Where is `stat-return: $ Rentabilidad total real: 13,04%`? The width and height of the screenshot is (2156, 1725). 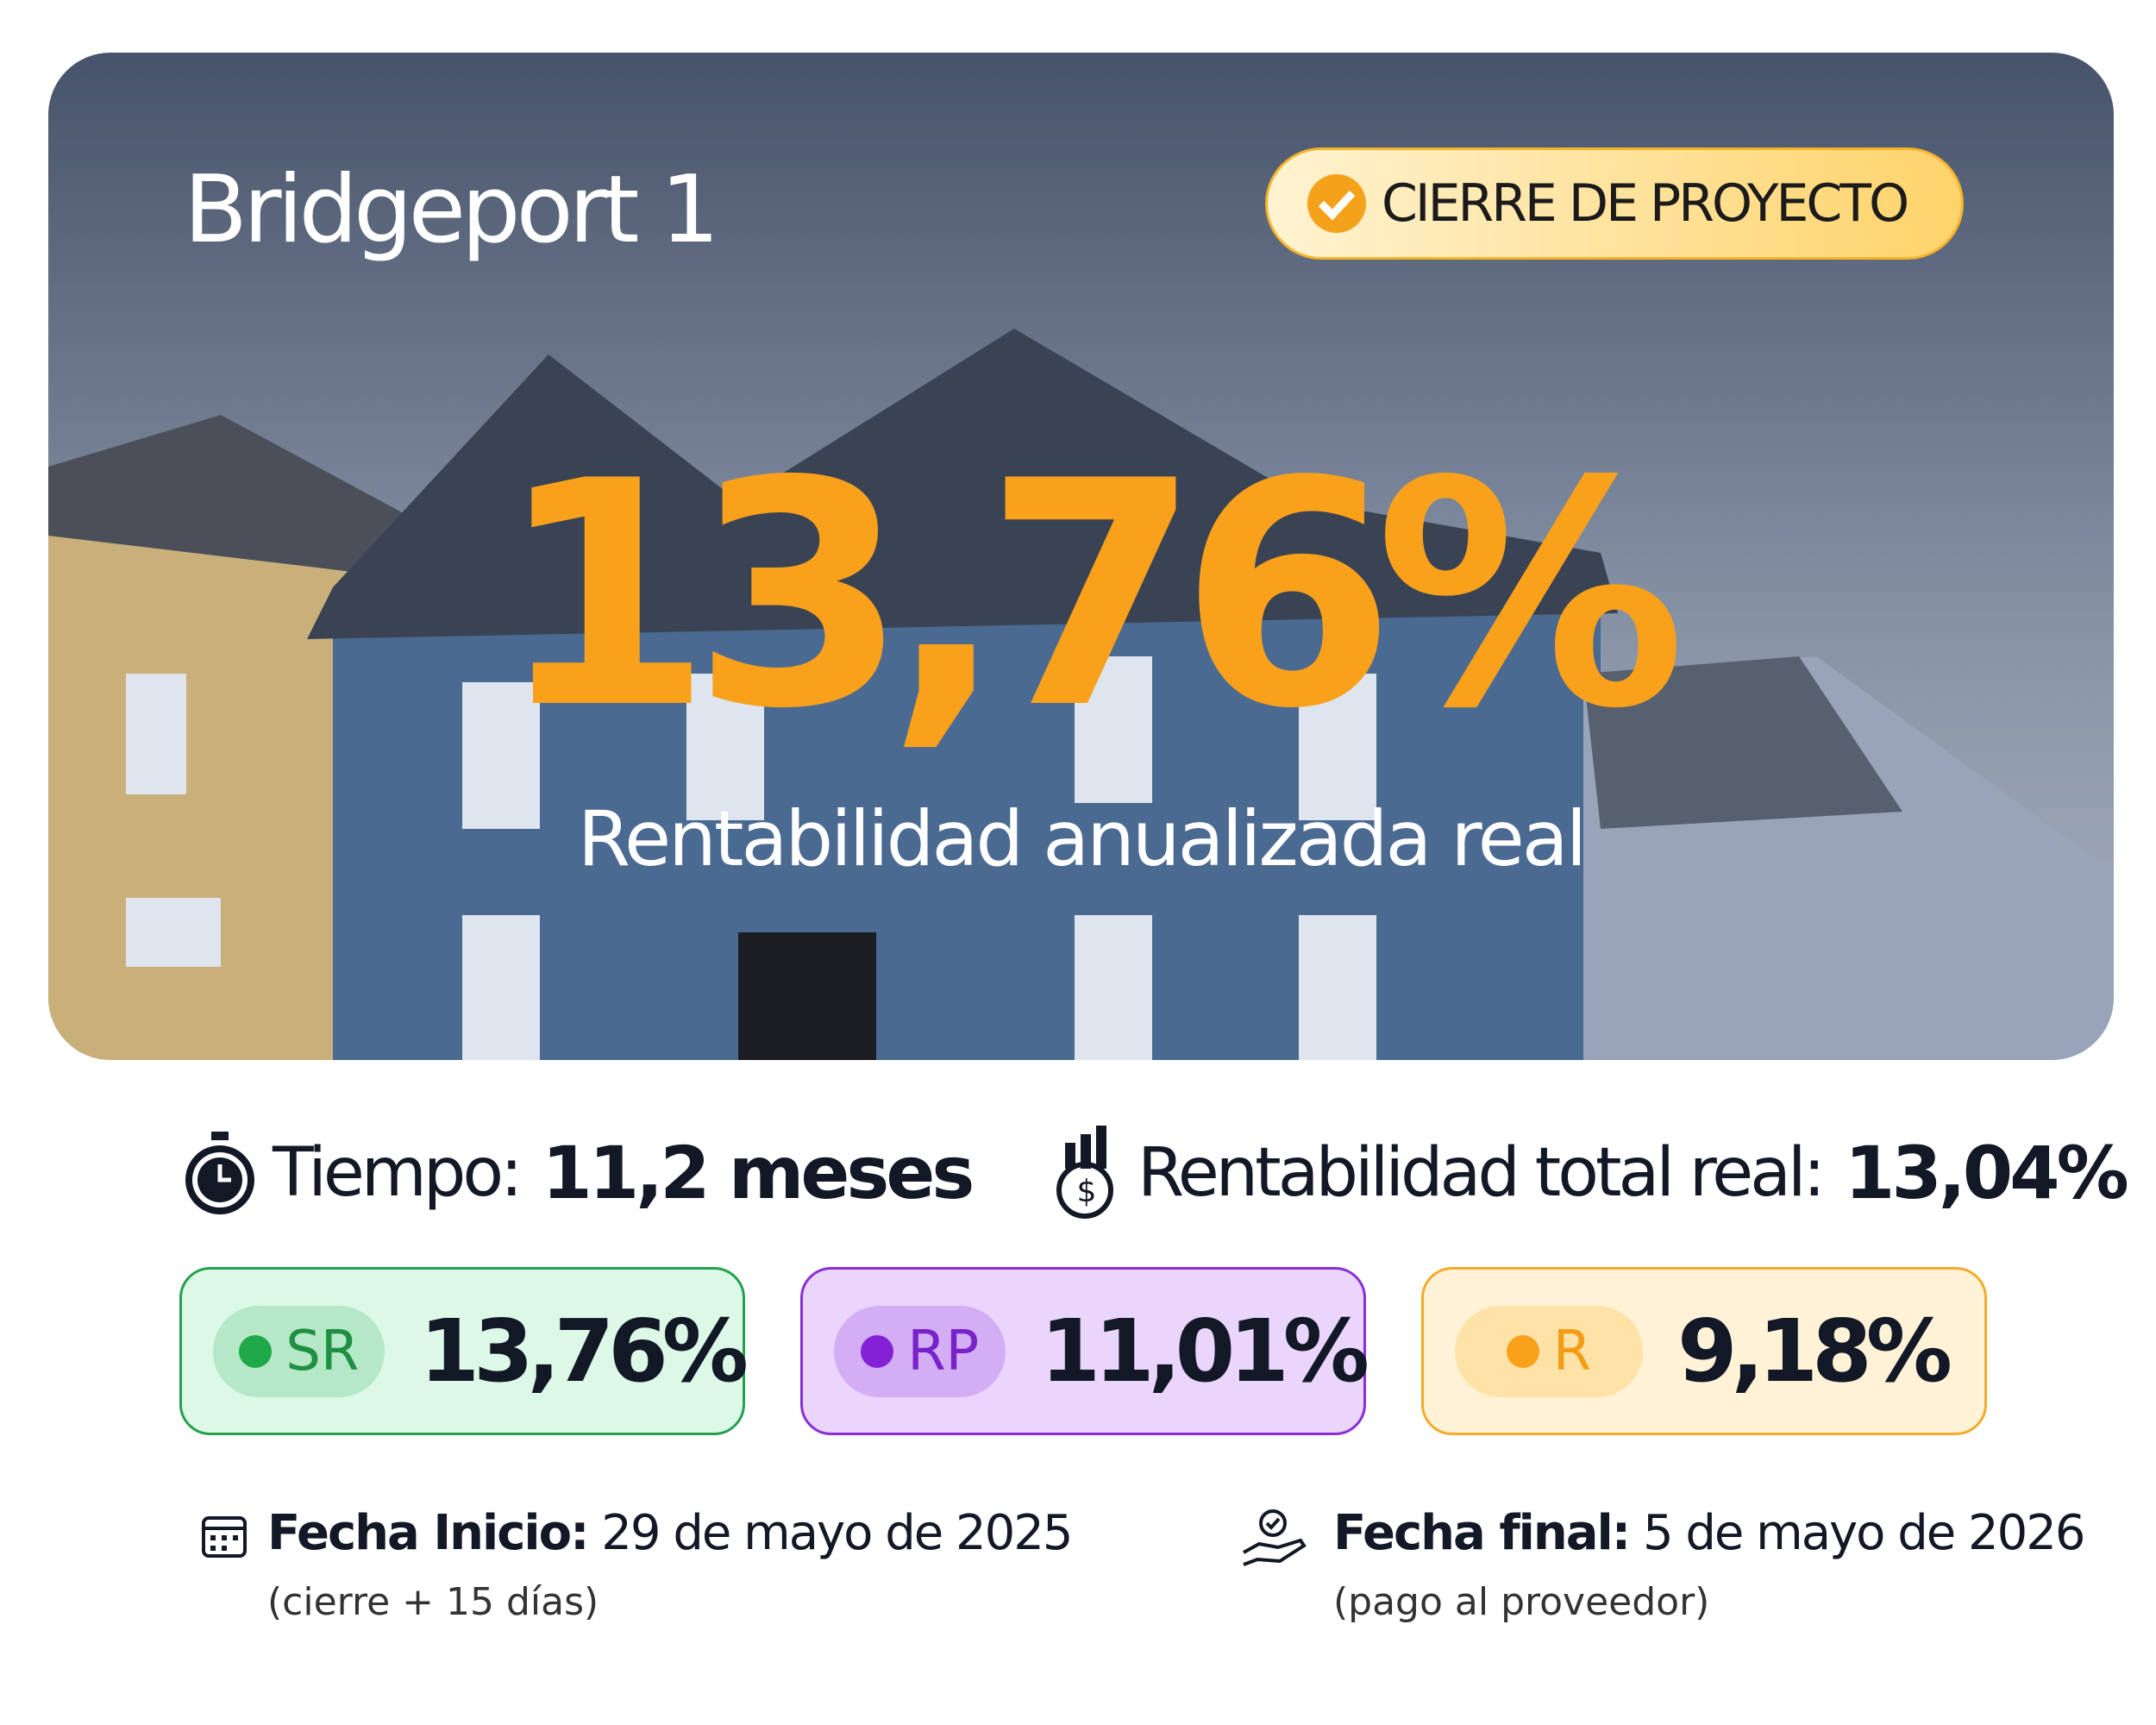
stat-return: $ Rentabilidad total real: 13,04% is located at coordinates (1588, 1172).